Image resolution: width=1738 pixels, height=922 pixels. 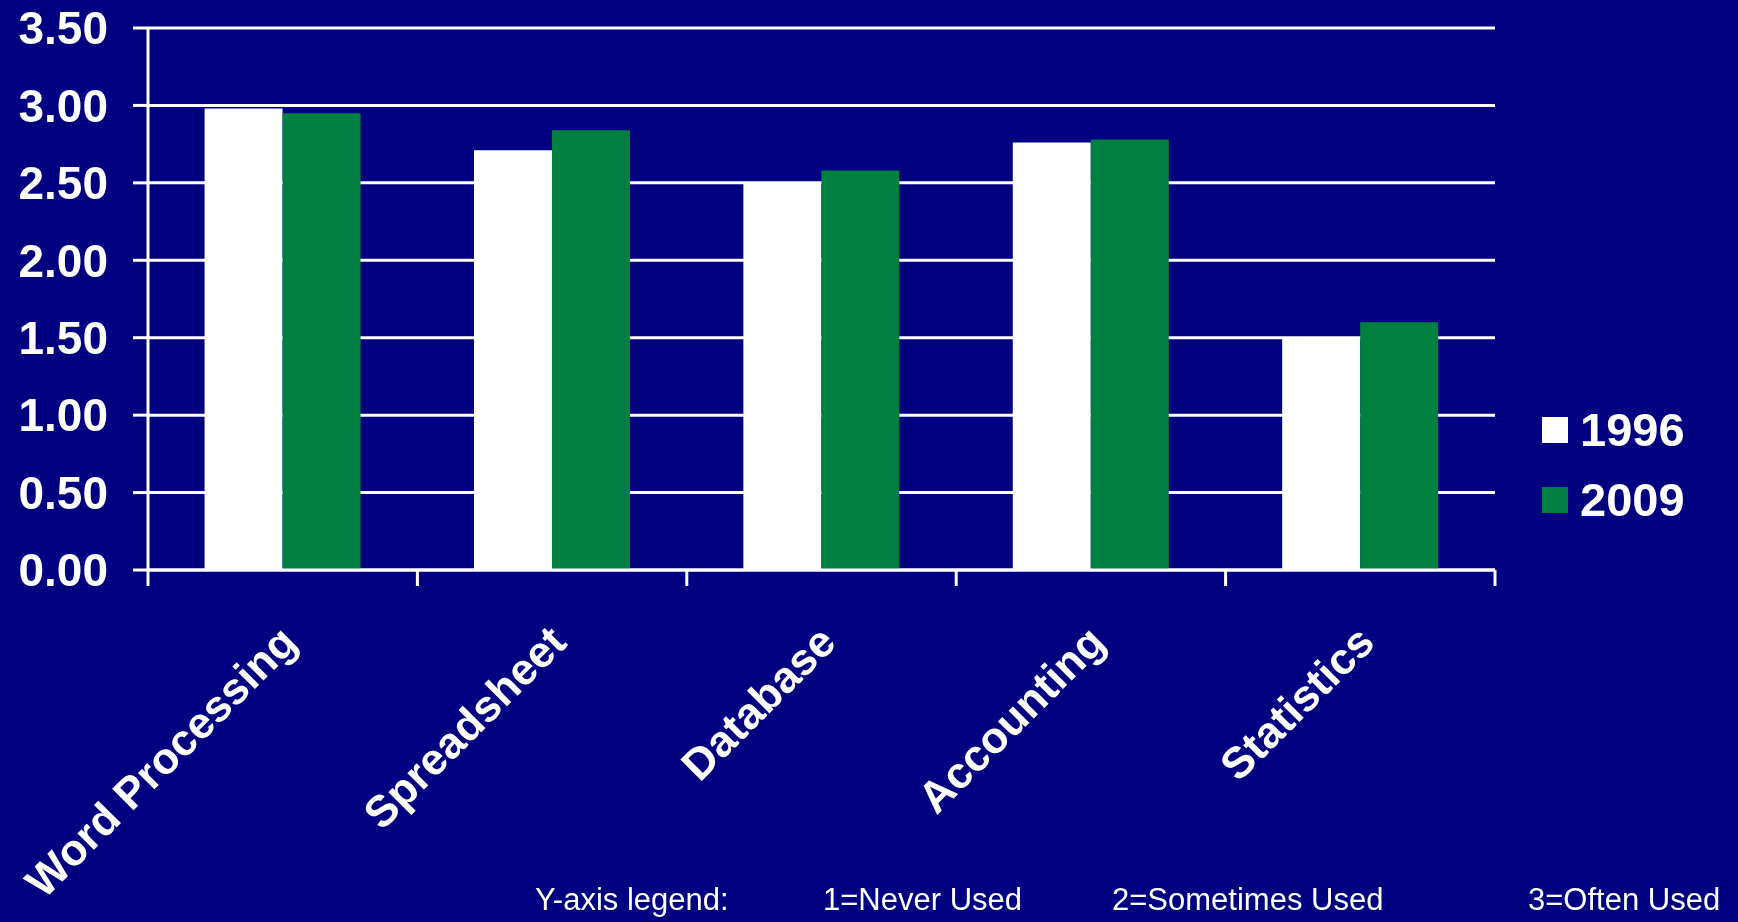 I want to click on y-tick-label: 3.50, so click(x=63, y=28).